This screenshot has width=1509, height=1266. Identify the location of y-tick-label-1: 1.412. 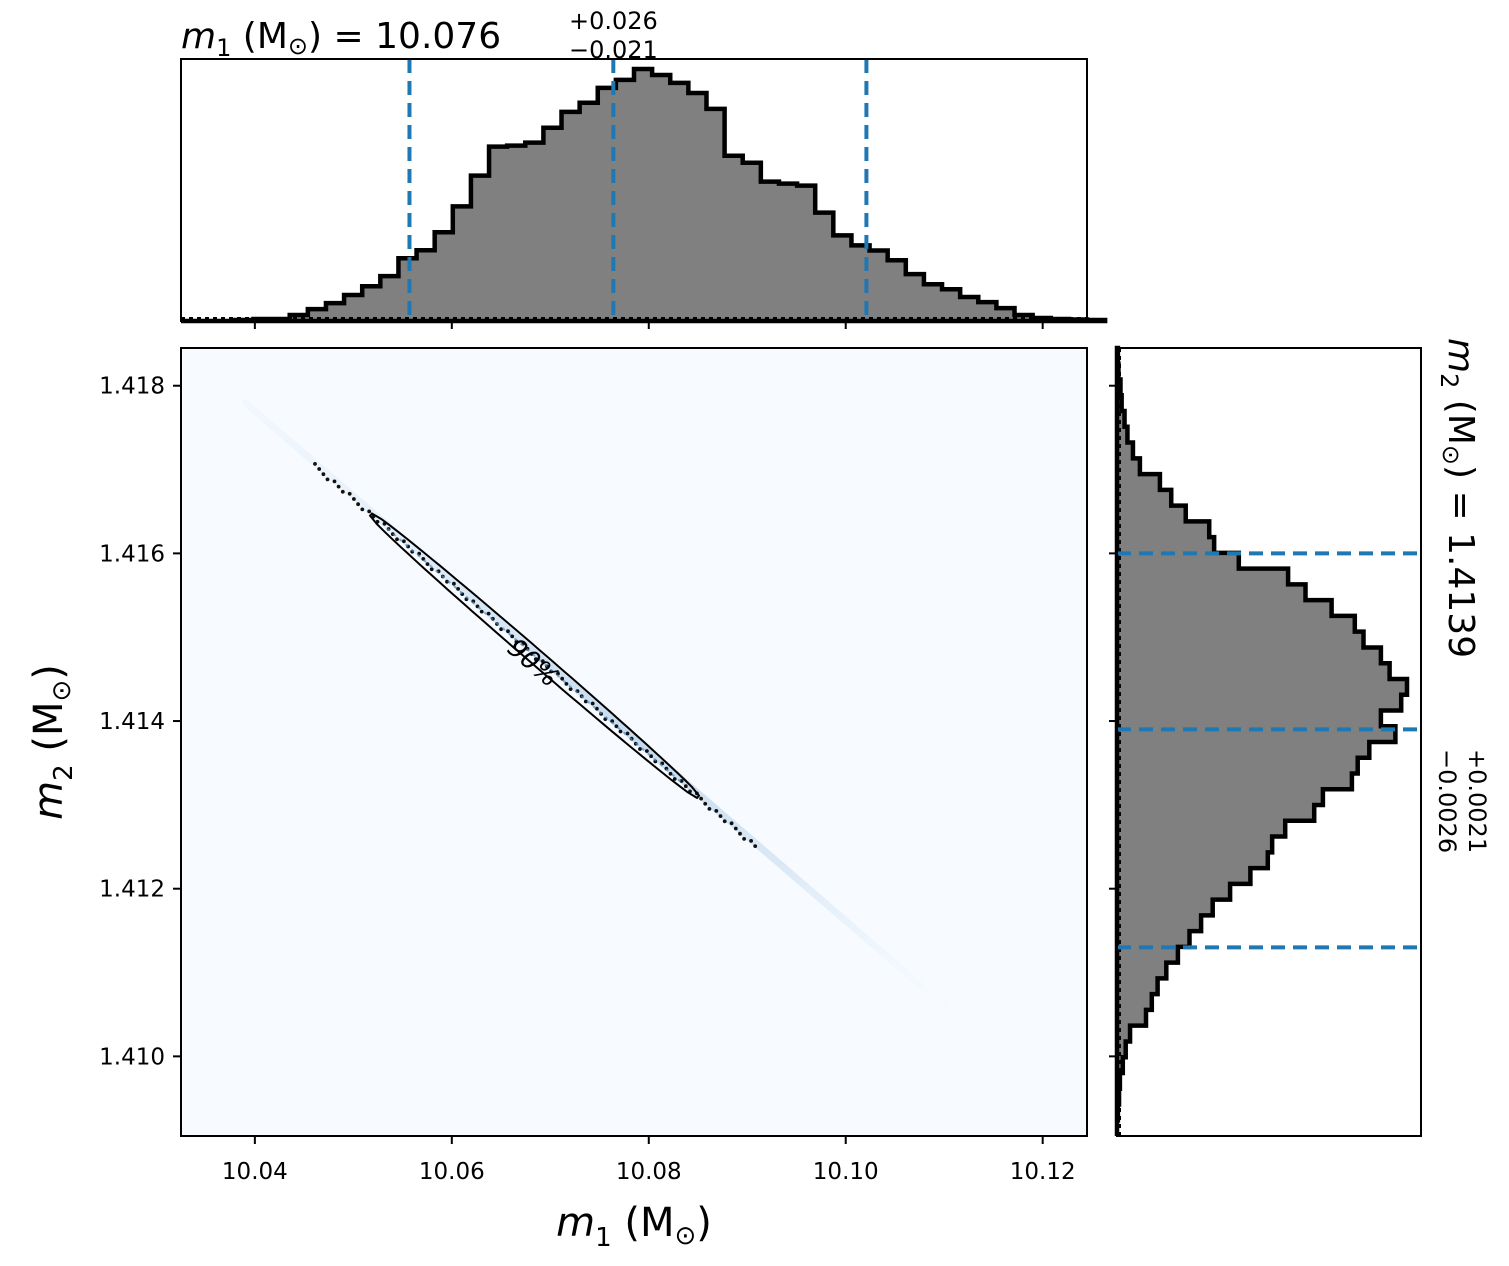
(132, 890).